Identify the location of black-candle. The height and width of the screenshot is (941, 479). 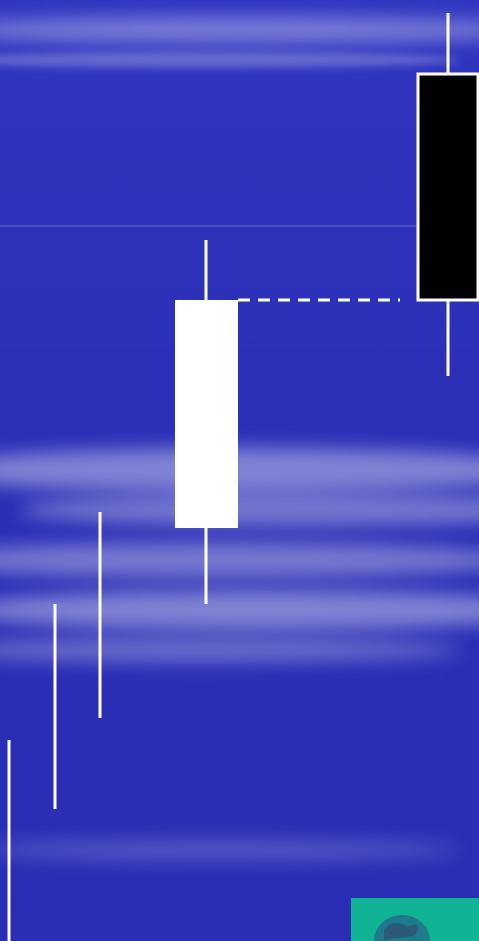
(447, 187).